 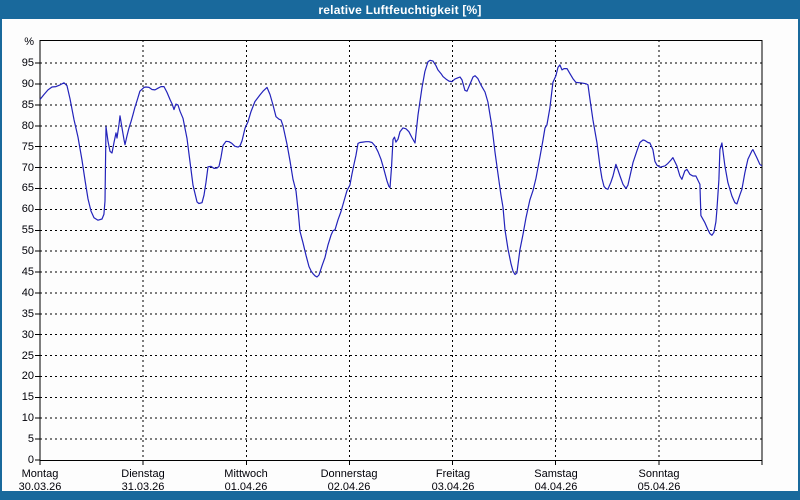 I want to click on y-tick-label: 20, so click(x=27, y=376).